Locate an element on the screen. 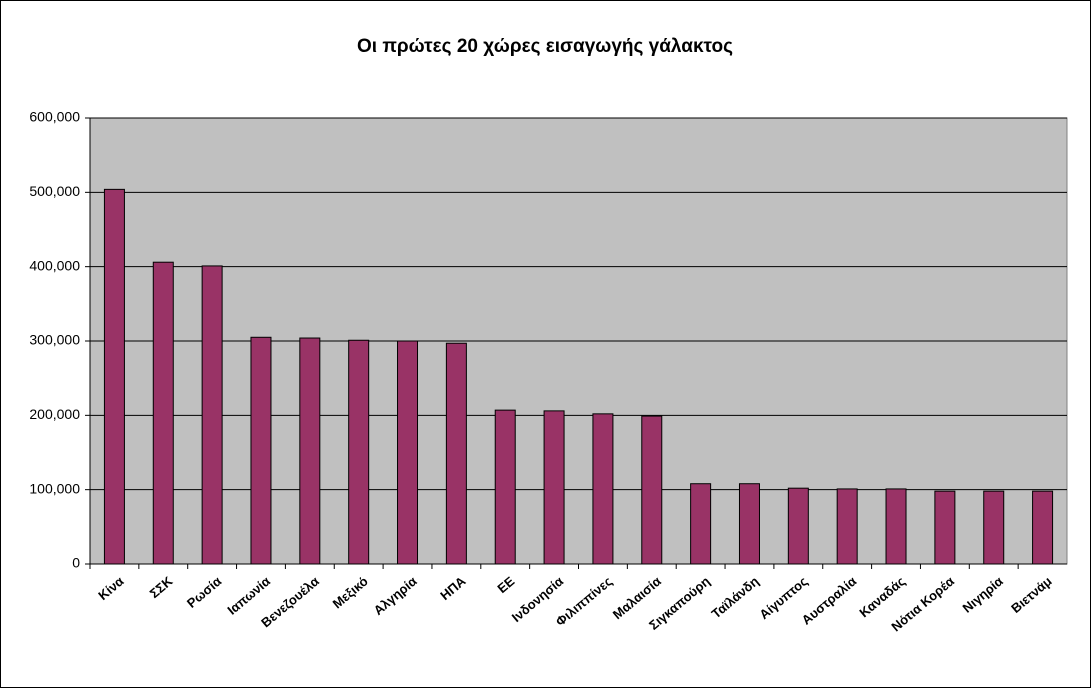 This screenshot has height=688, width=1091. y-tick-label: 600,000 is located at coordinates (54, 117).